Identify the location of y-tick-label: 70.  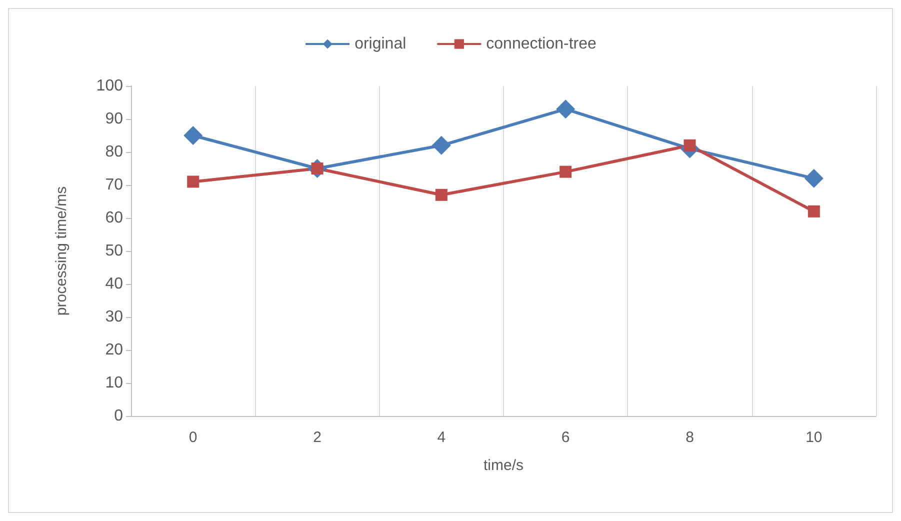
(114, 185).